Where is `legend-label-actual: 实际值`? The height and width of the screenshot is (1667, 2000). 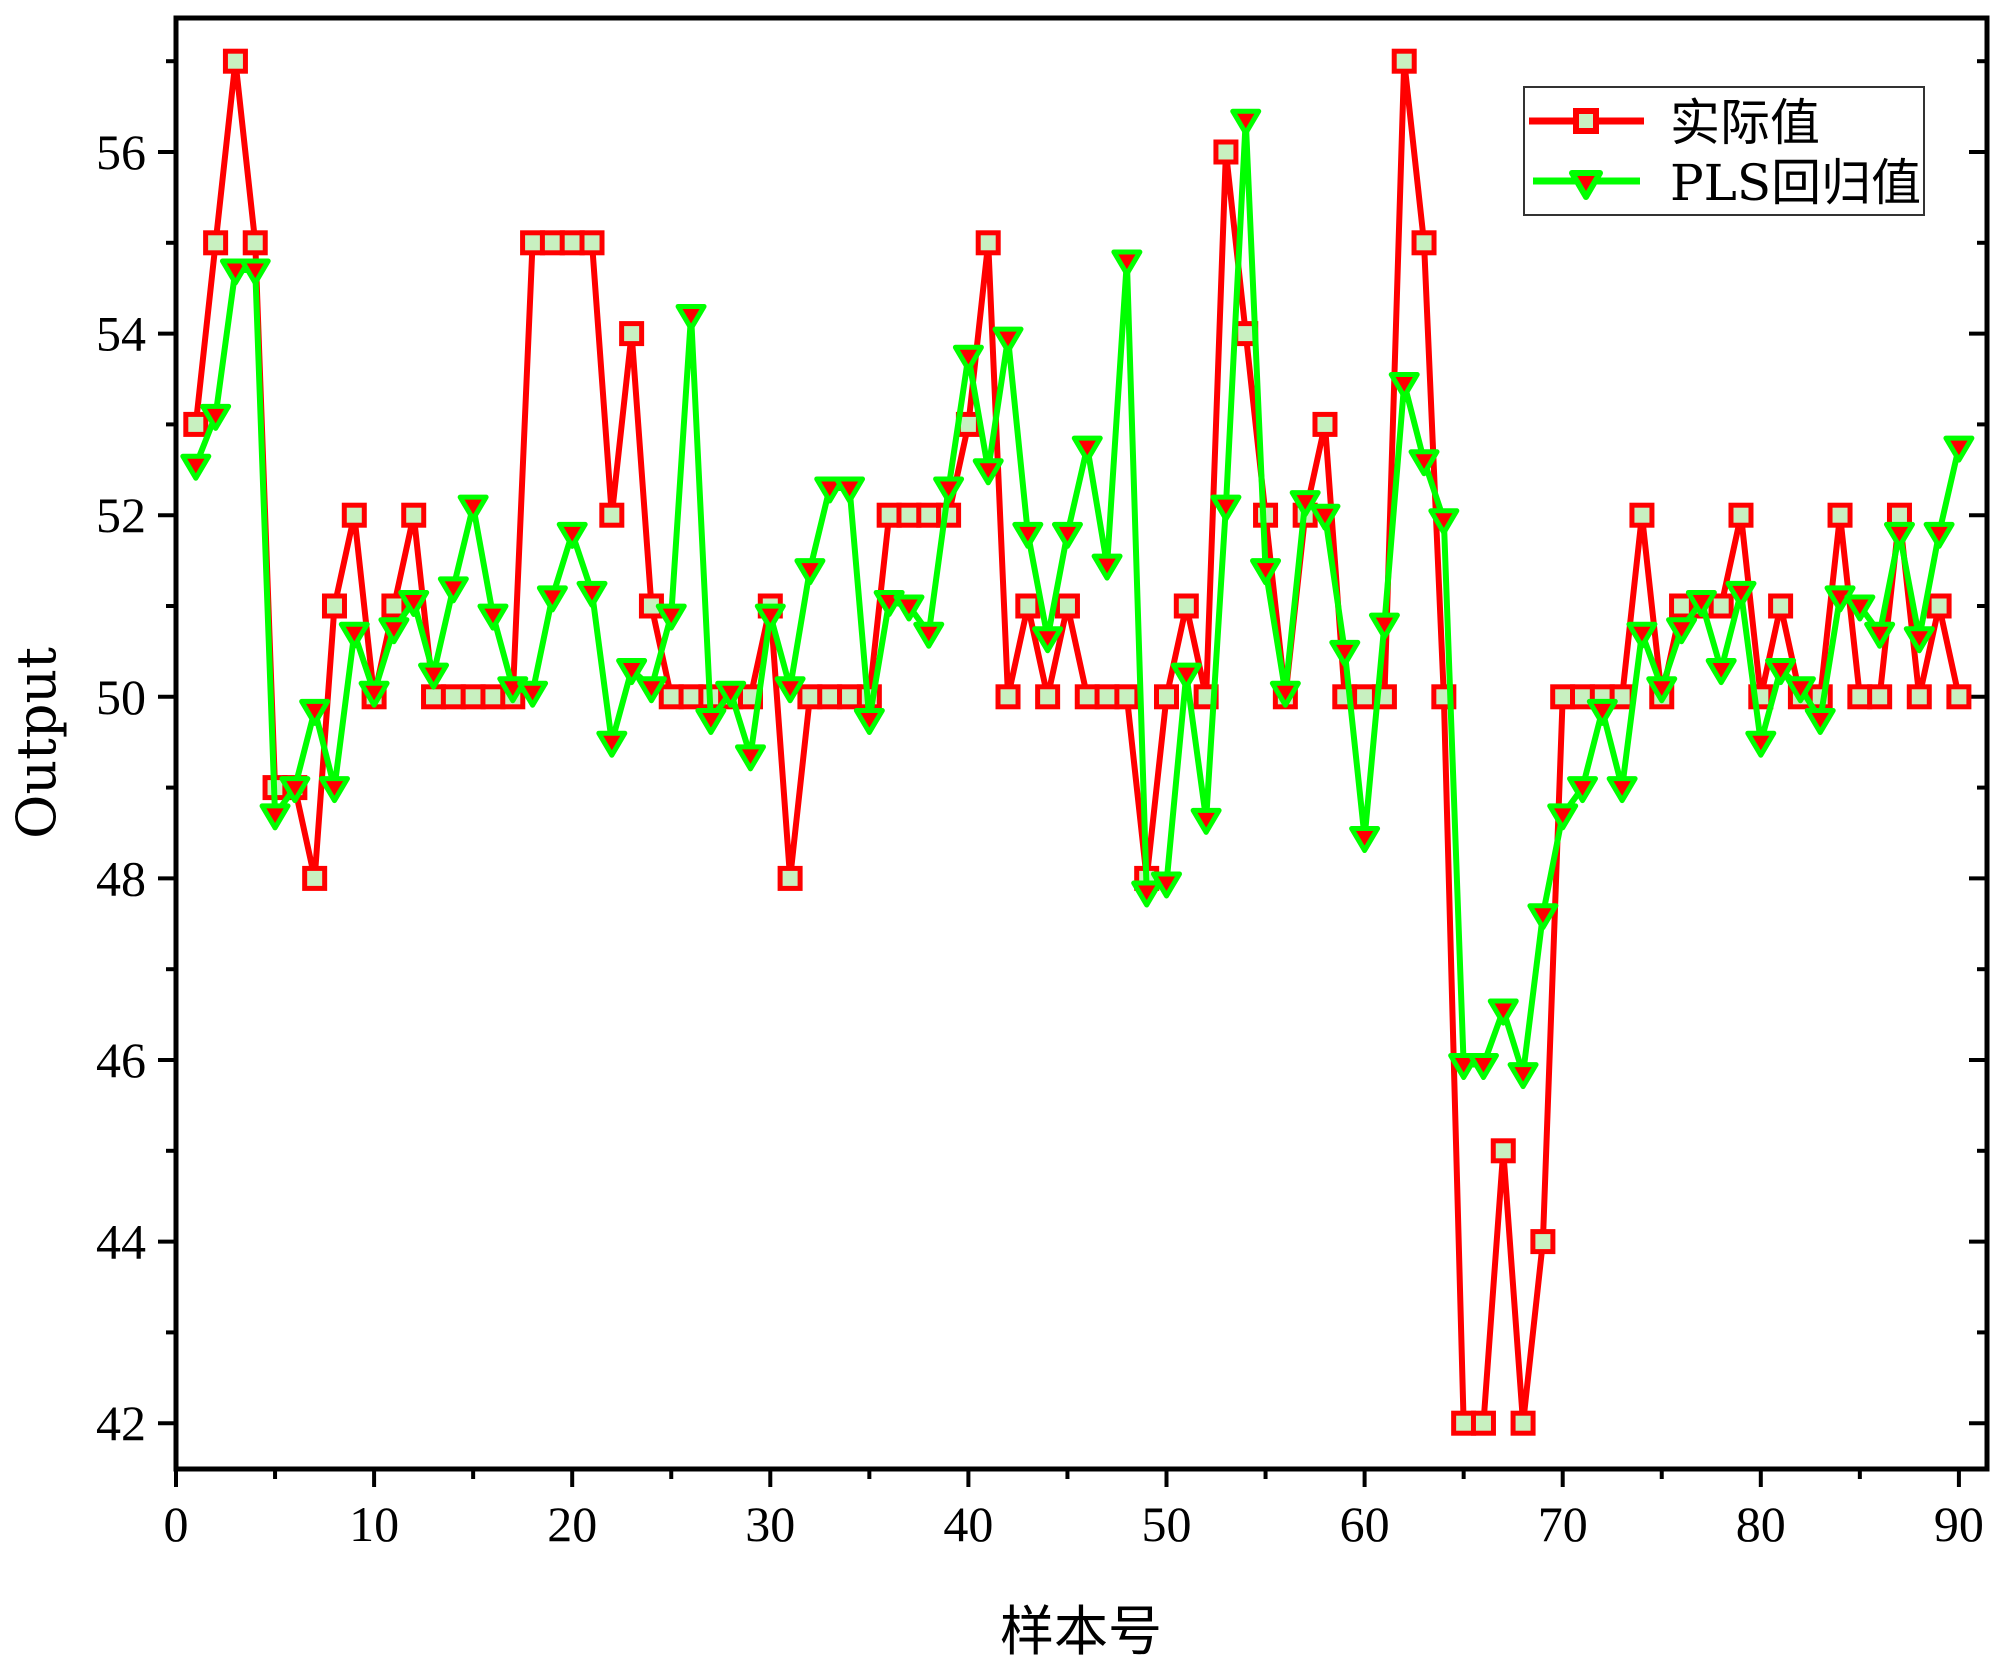 legend-label-actual: 实际值 is located at coordinates (1745, 123).